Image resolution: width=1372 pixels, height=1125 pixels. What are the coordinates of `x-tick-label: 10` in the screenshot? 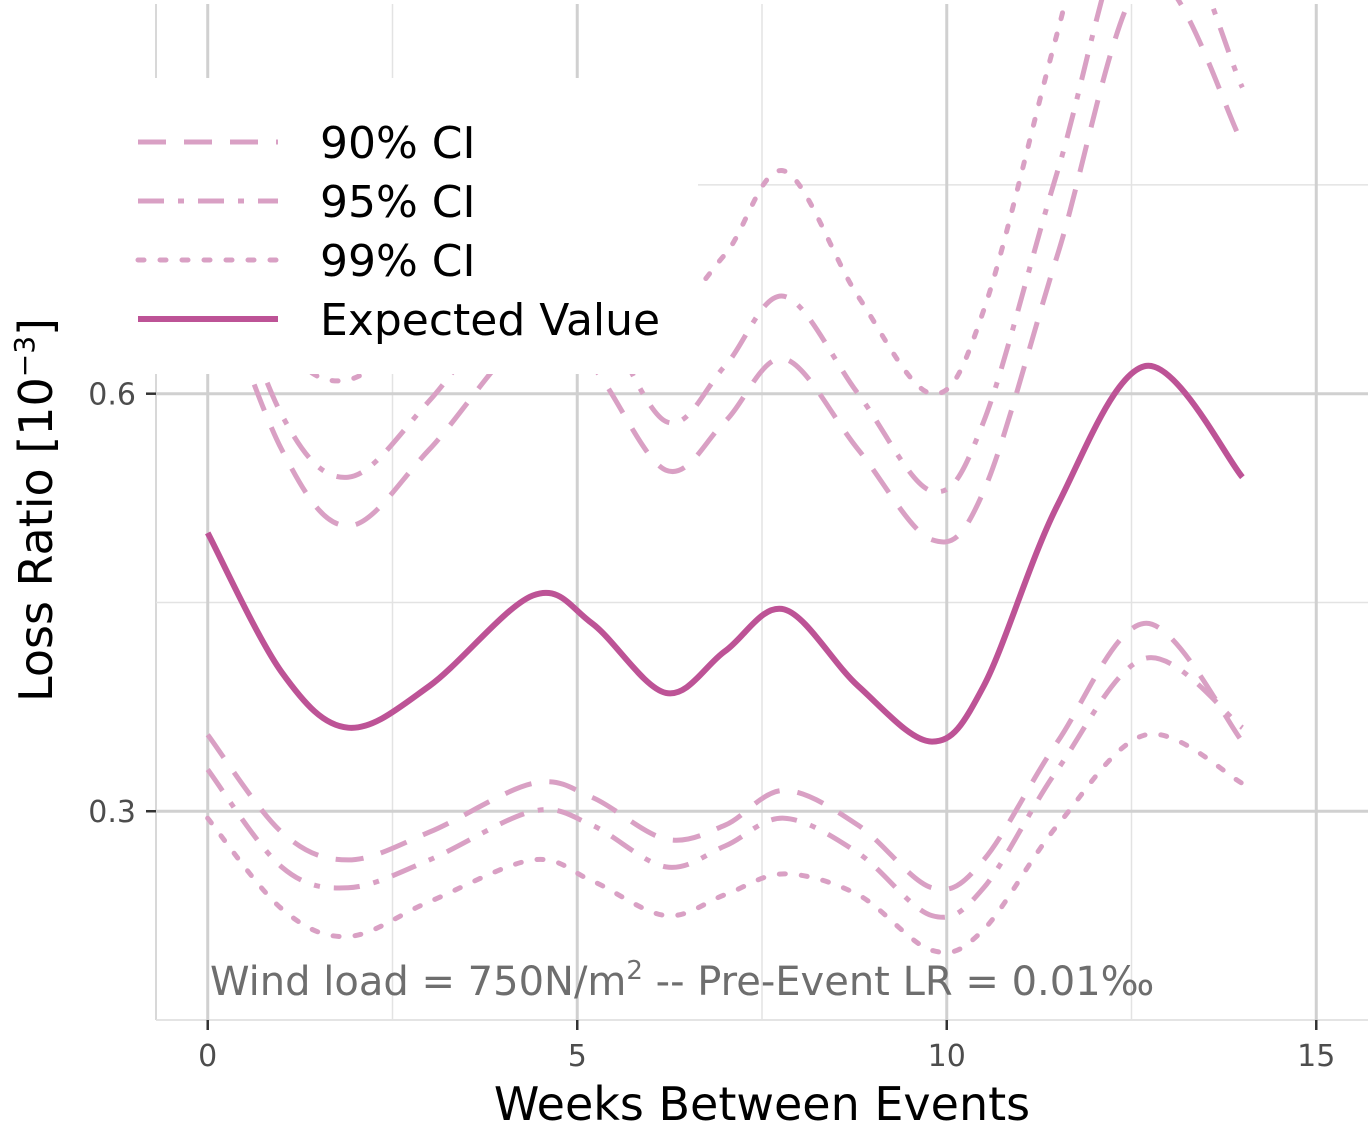 It's located at (947, 1056).